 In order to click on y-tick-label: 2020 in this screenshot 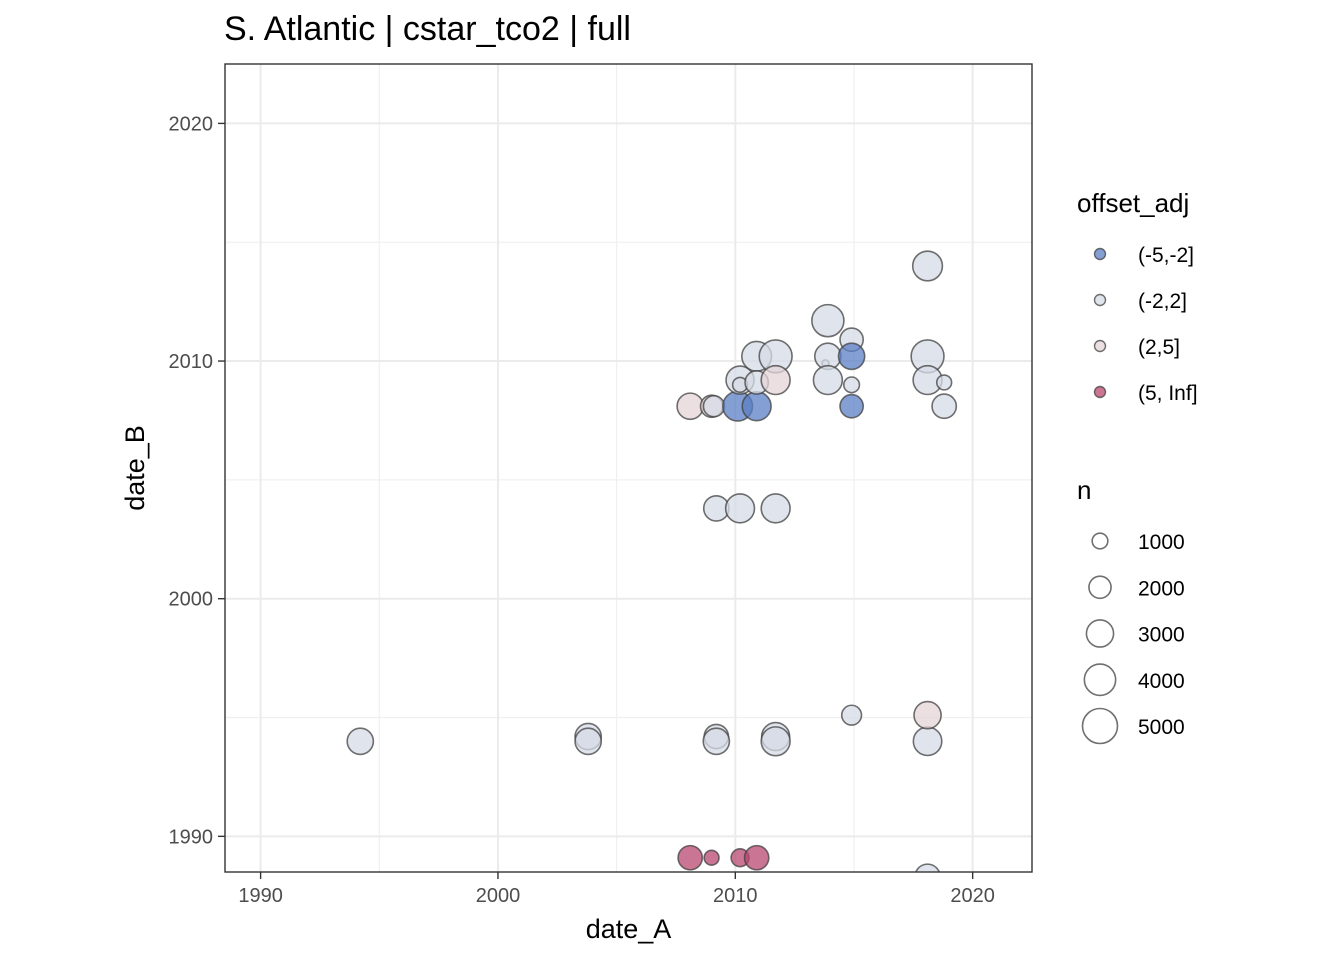, I will do `click(191, 124)`.